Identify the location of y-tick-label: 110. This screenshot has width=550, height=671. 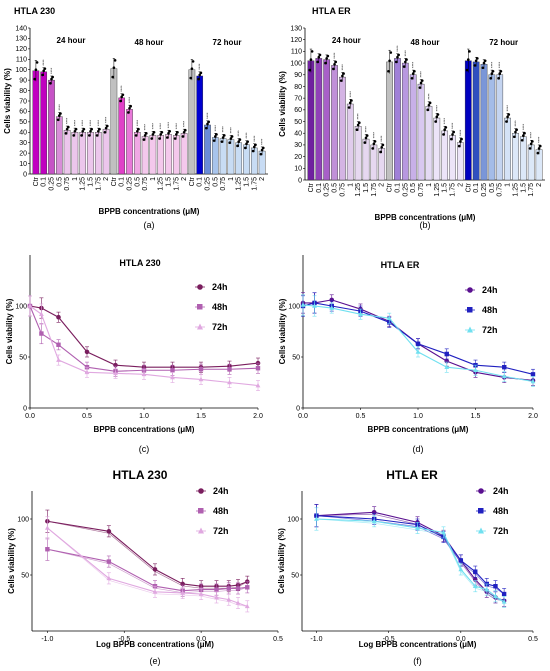
(296, 52).